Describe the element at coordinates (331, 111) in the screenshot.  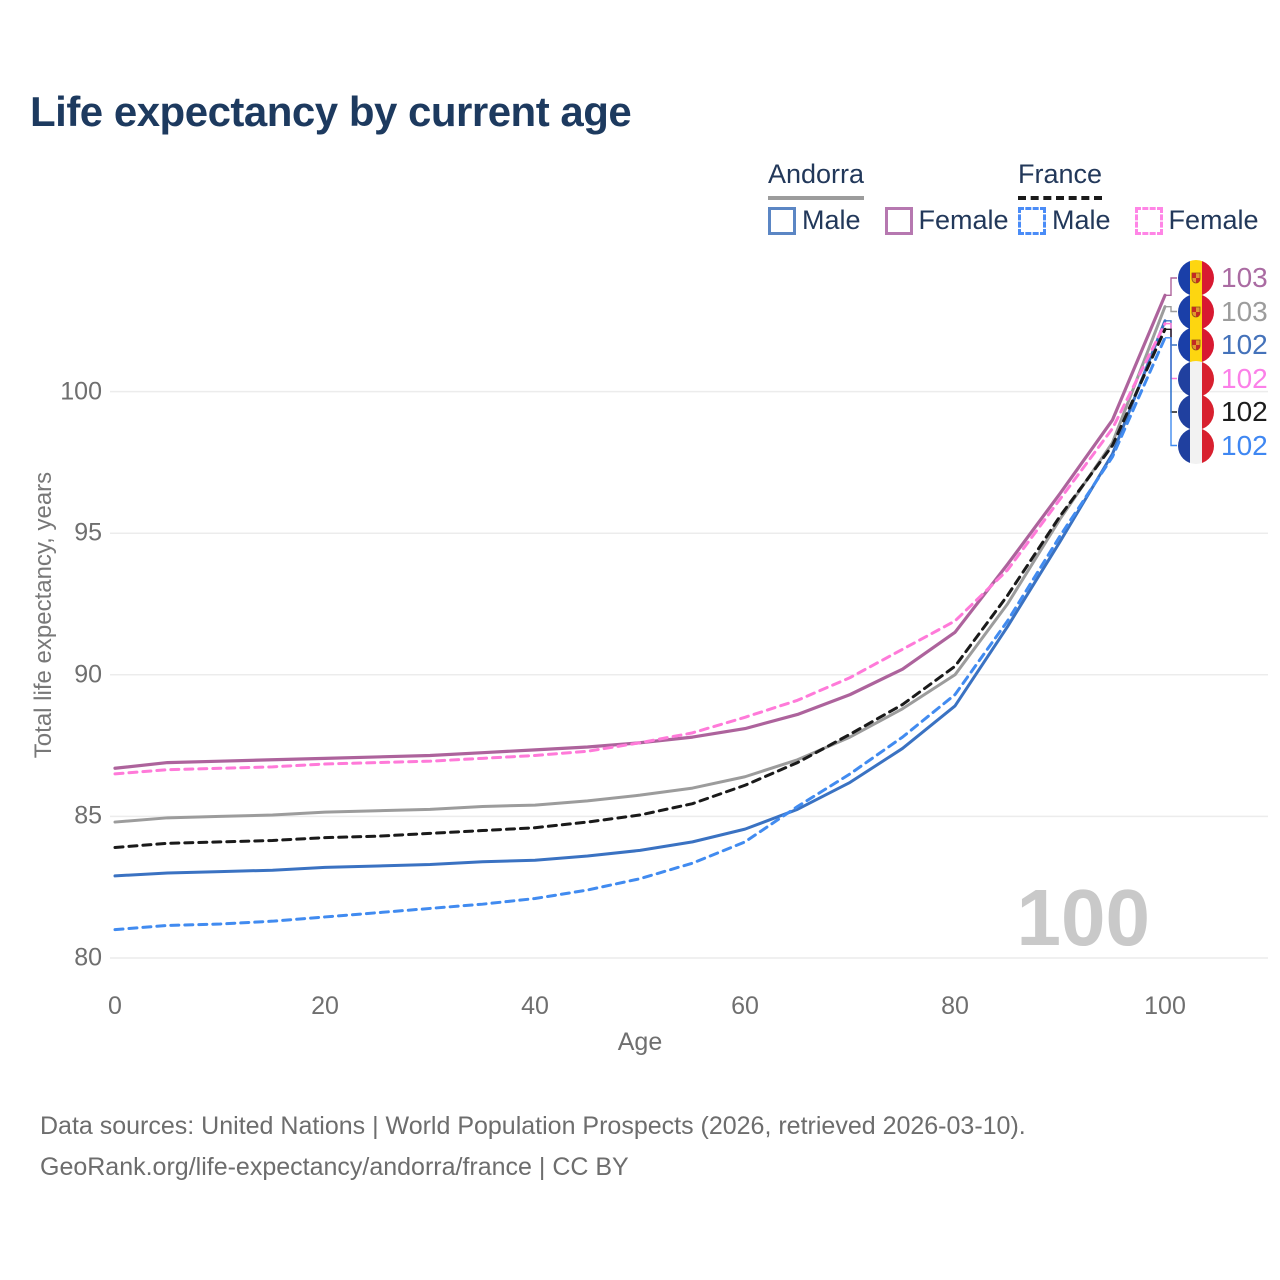
I see `page-title: Life expectancy by current age` at that location.